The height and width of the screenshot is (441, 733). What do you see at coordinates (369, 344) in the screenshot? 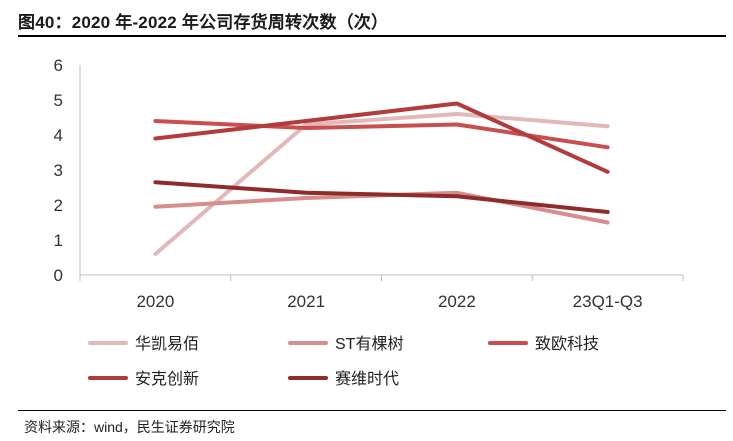
I see `legend-label: ST有棵树` at bounding box center [369, 344].